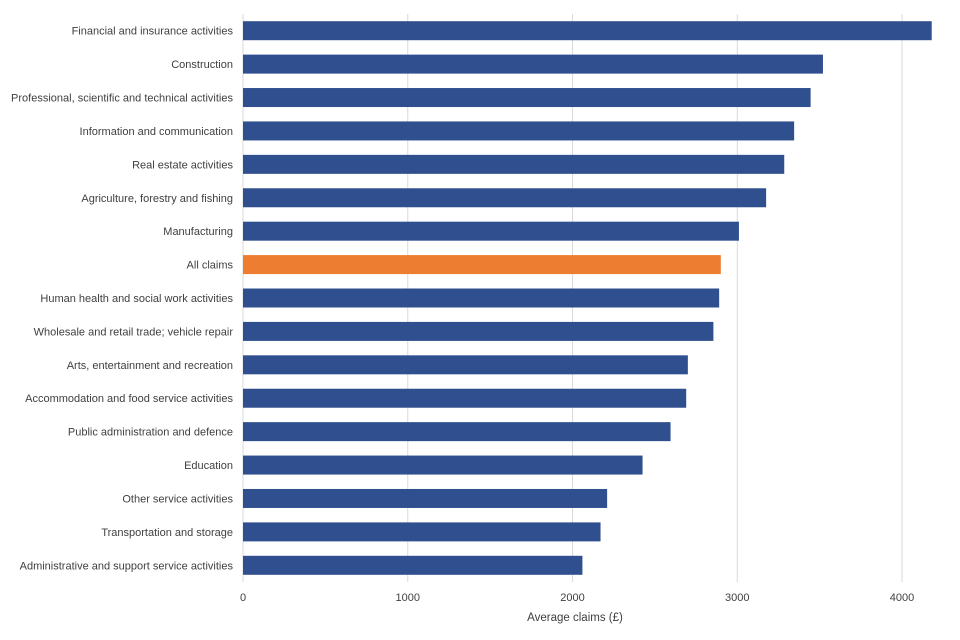 The width and height of the screenshot is (960, 640). What do you see at coordinates (737, 598) in the screenshot?
I see `x-tick-label: 3000` at bounding box center [737, 598].